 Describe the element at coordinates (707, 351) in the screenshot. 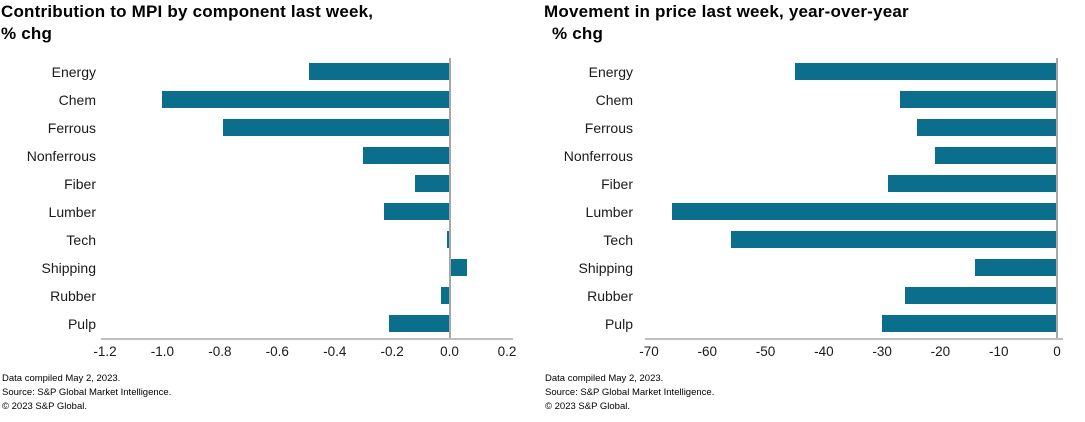

I see `x-tick-label: -60` at that location.